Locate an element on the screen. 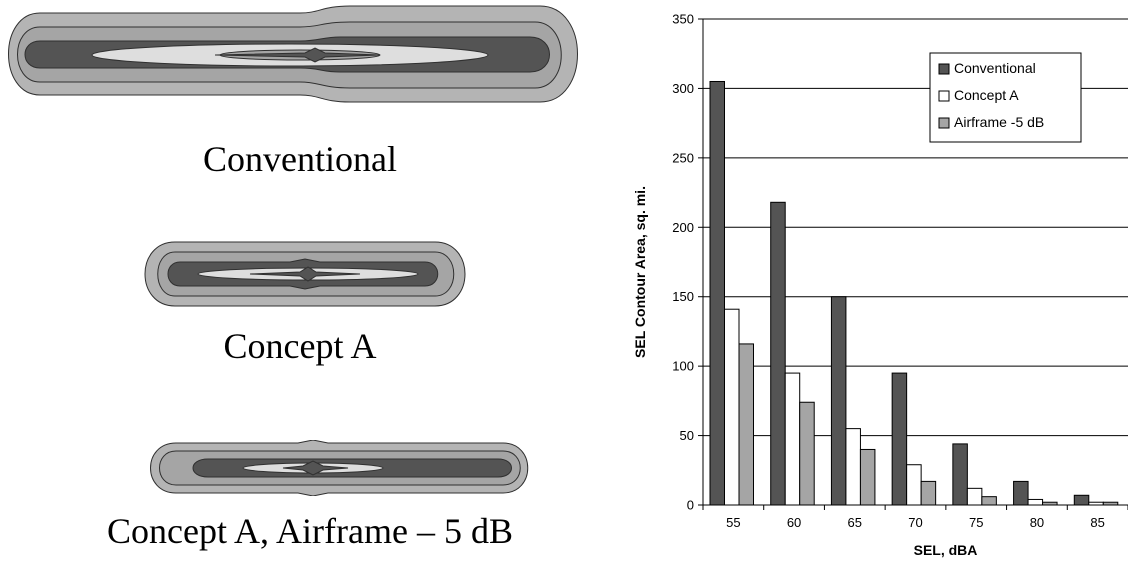 This screenshot has width=1128, height=569. x-tick-label: 60 is located at coordinates (794, 522).